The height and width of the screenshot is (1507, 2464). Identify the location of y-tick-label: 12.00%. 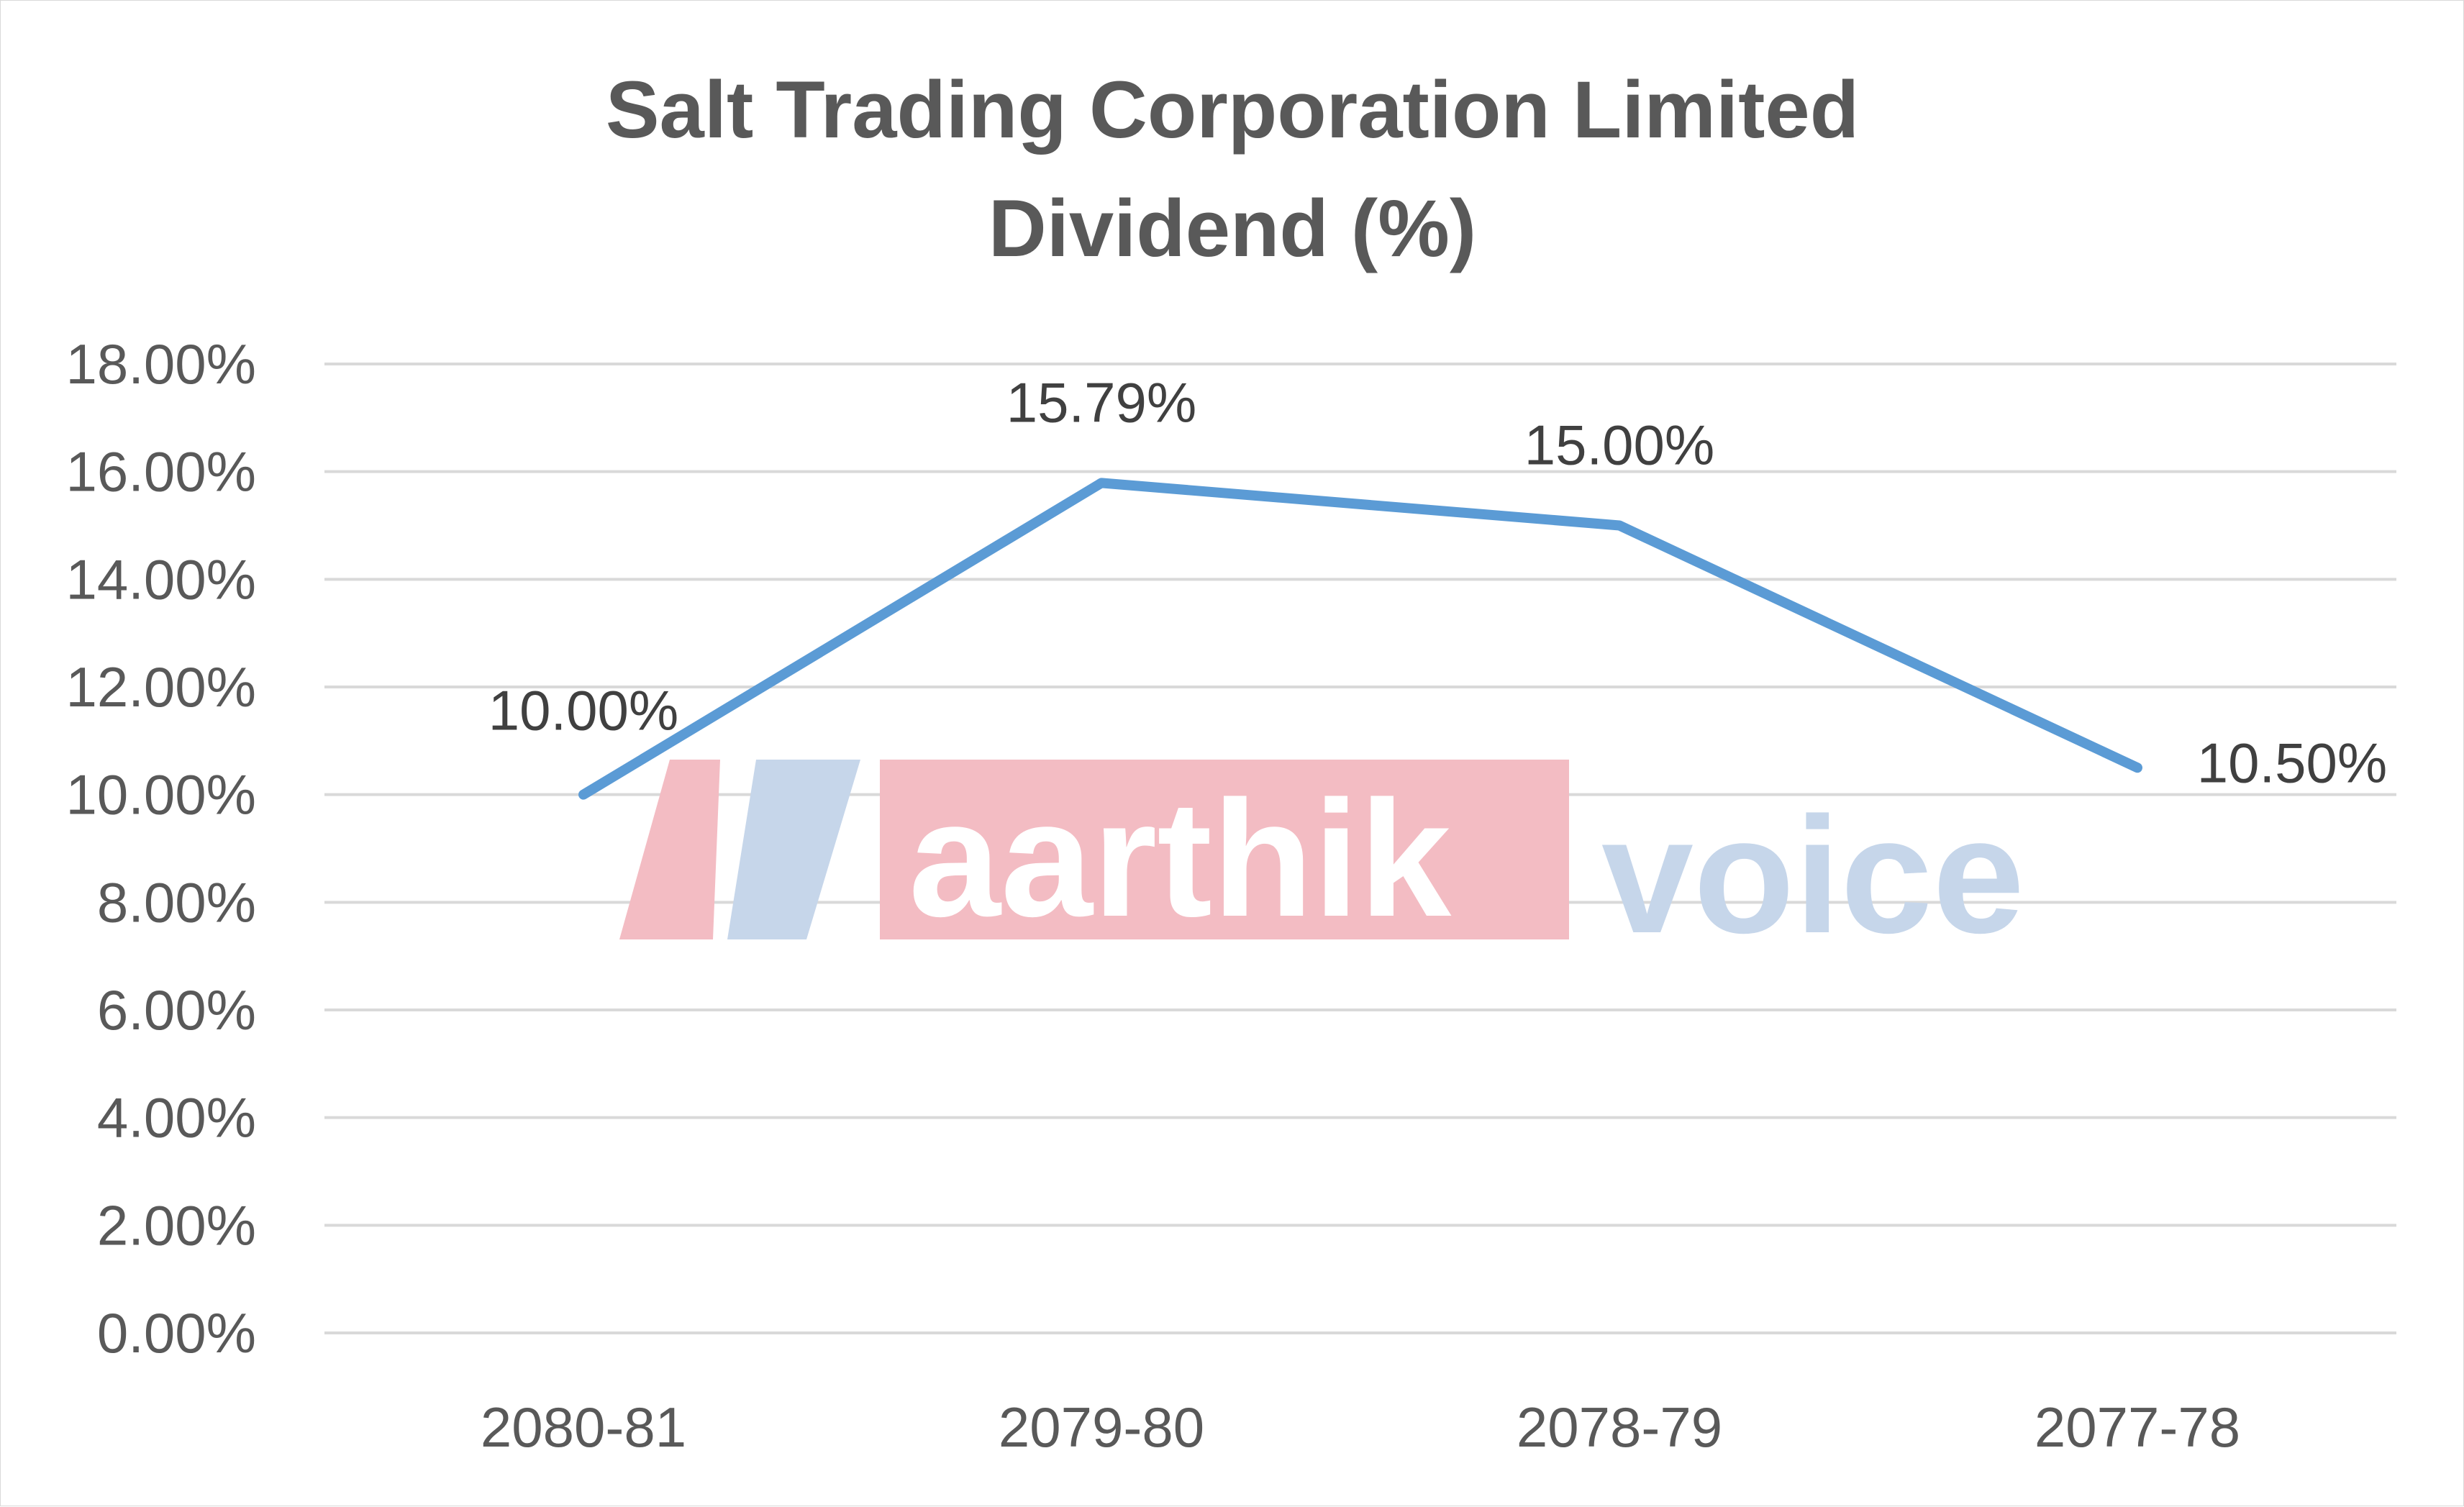
(160, 687).